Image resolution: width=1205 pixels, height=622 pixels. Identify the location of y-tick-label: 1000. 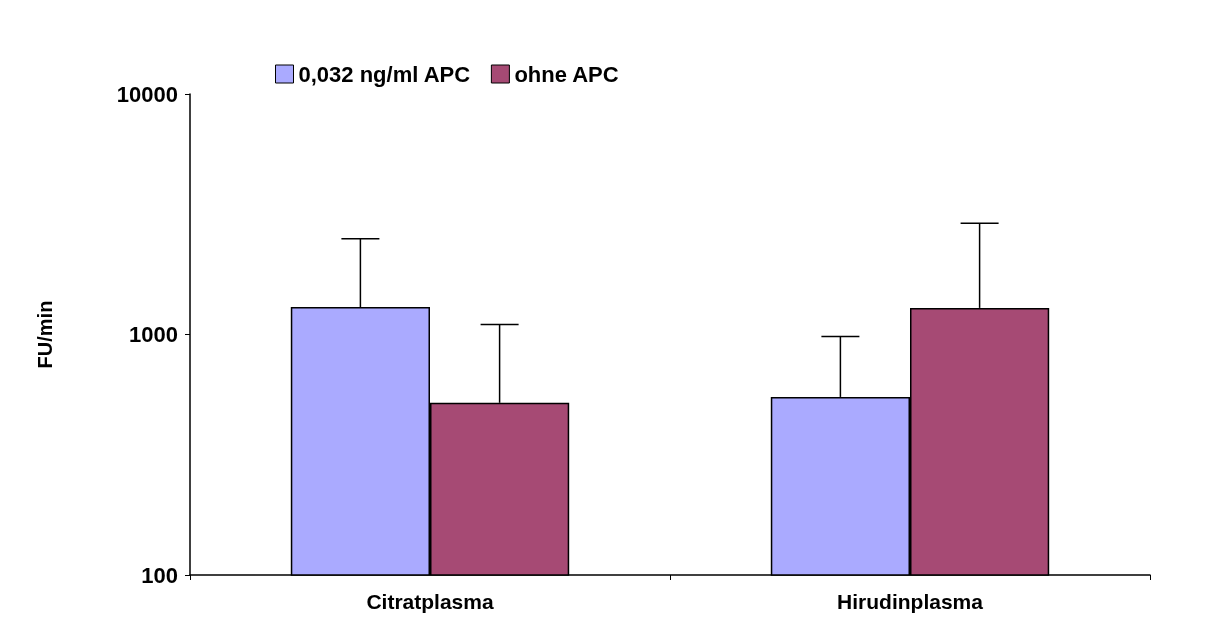
(153, 334).